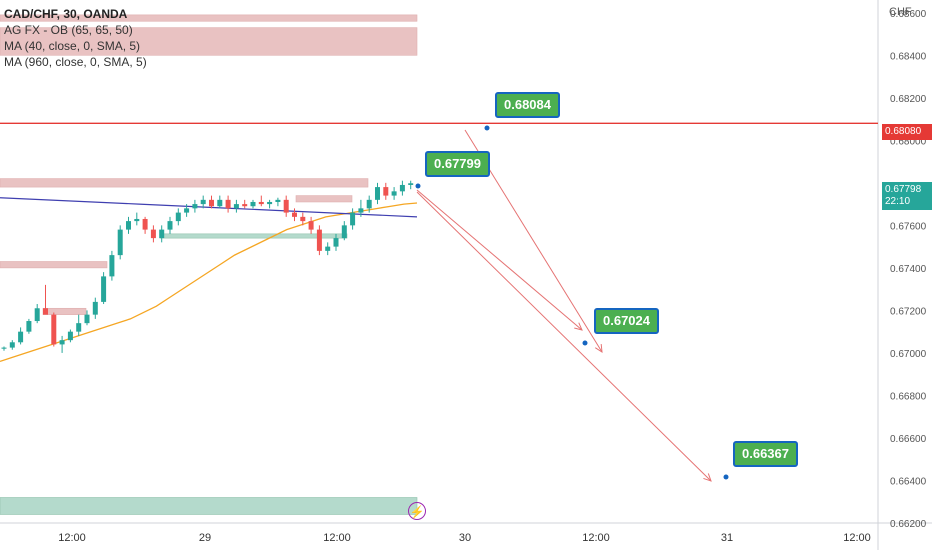 This screenshot has height=550, width=932. I want to click on projection-arrow-3-head, so click(707, 477).